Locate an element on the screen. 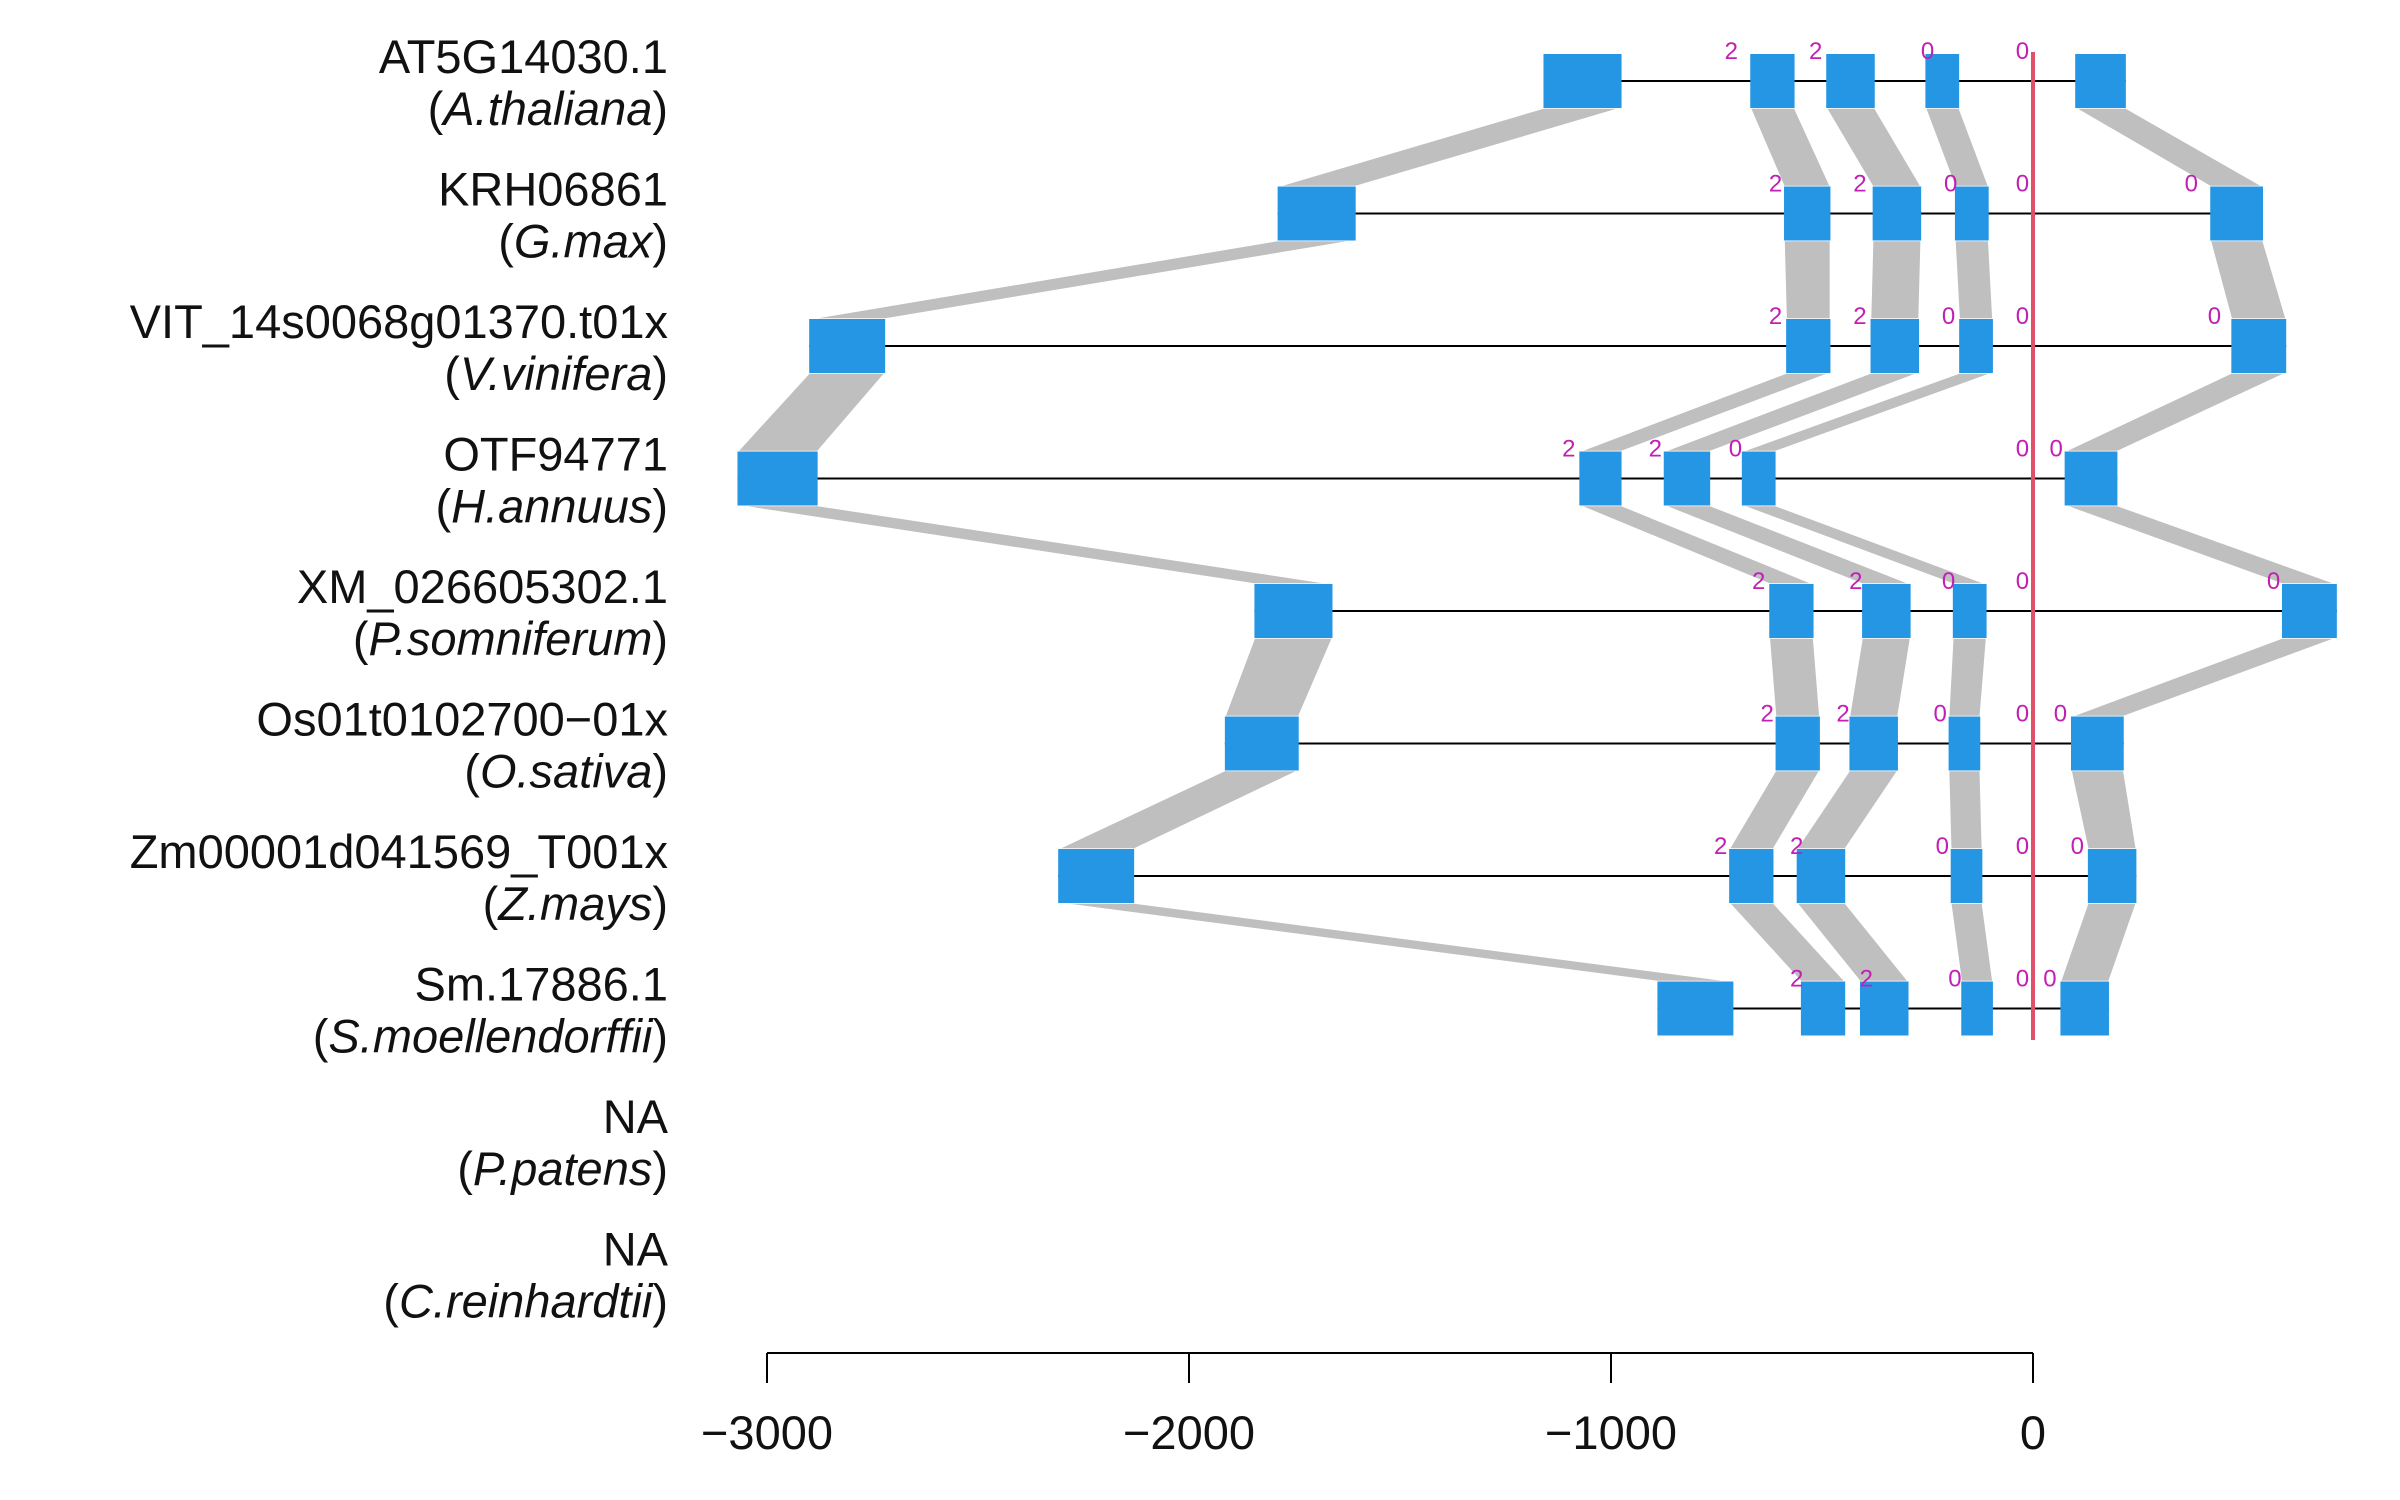 The width and height of the screenshot is (2400, 1500). species-name: P.somniferum is located at coordinates (510, 638).